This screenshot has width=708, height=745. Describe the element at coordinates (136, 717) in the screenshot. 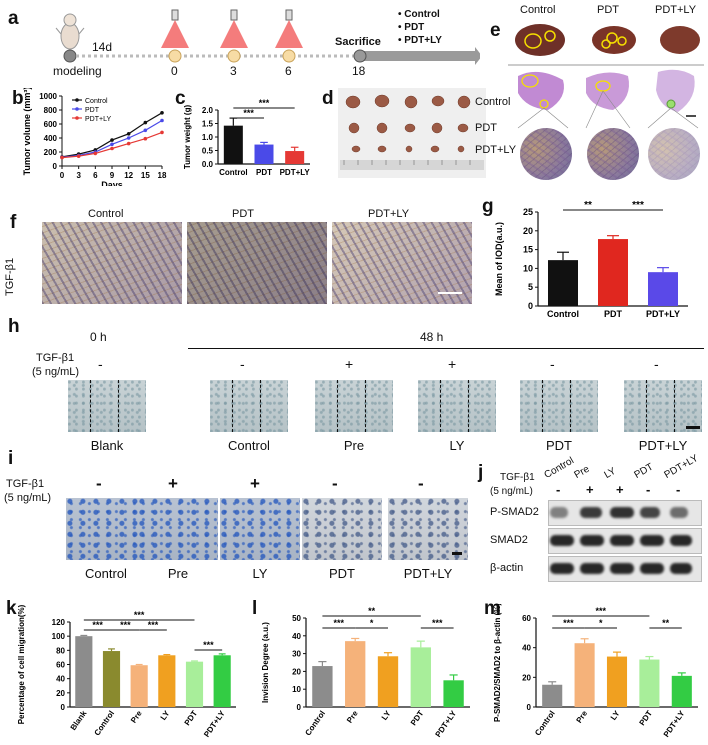

I see `x-tick-label: Pre` at that location.